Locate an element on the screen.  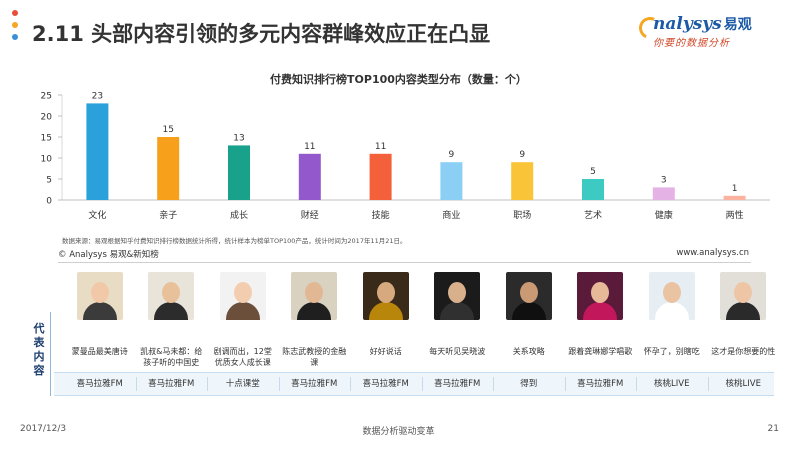
x-tick-label: 财经 is located at coordinates (310, 215).